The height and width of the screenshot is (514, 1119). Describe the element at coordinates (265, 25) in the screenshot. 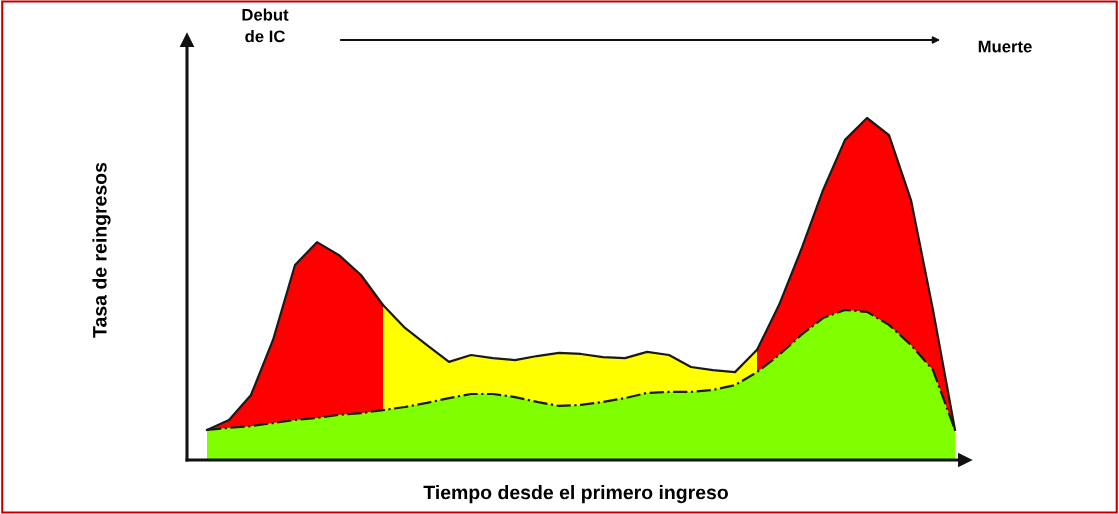

I see `text: Debut de IC` at that location.